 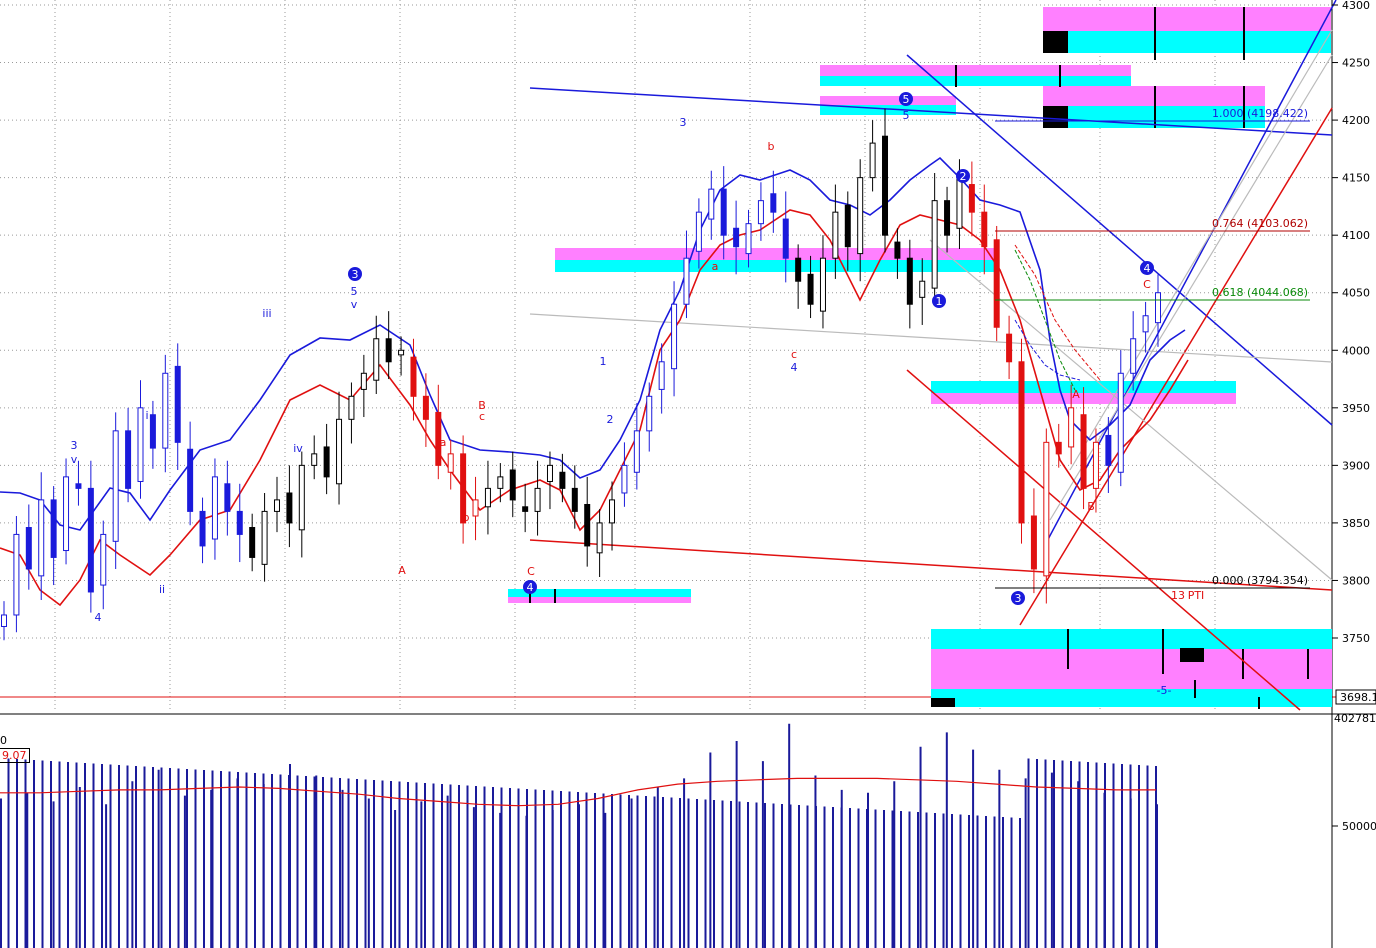 I want to click on wave-label-3: i, so click(x=146, y=415).